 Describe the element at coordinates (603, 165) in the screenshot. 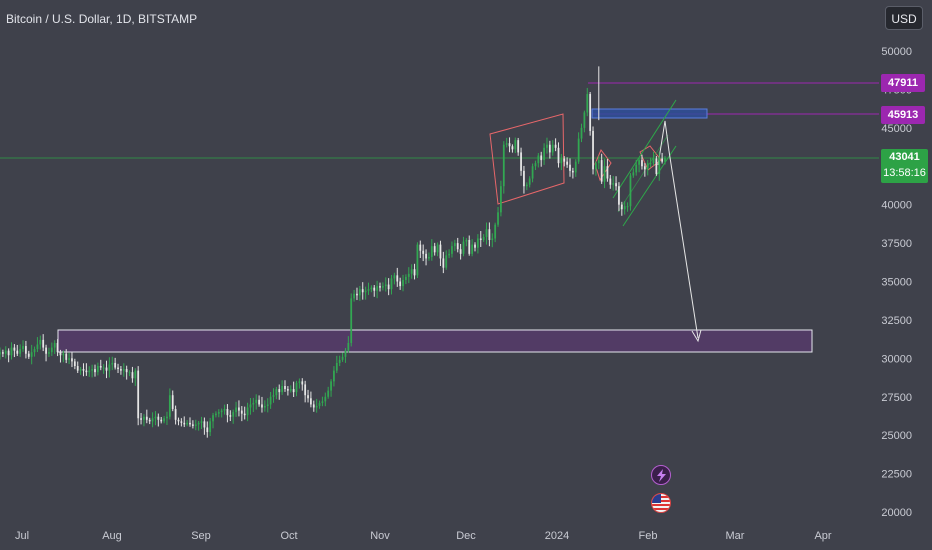

I see `triangle-pattern` at that location.